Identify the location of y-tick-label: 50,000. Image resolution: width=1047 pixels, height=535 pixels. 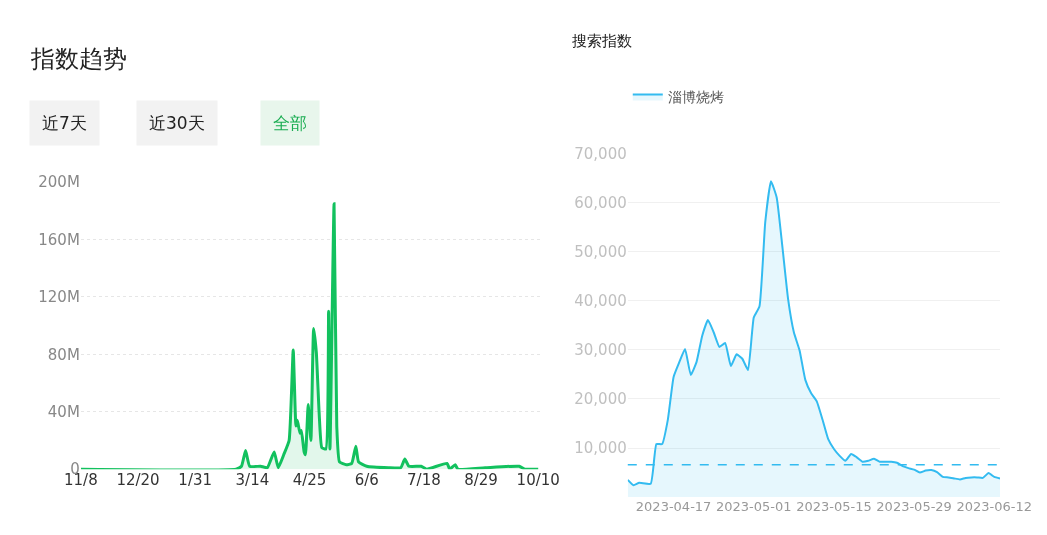
(600, 252).